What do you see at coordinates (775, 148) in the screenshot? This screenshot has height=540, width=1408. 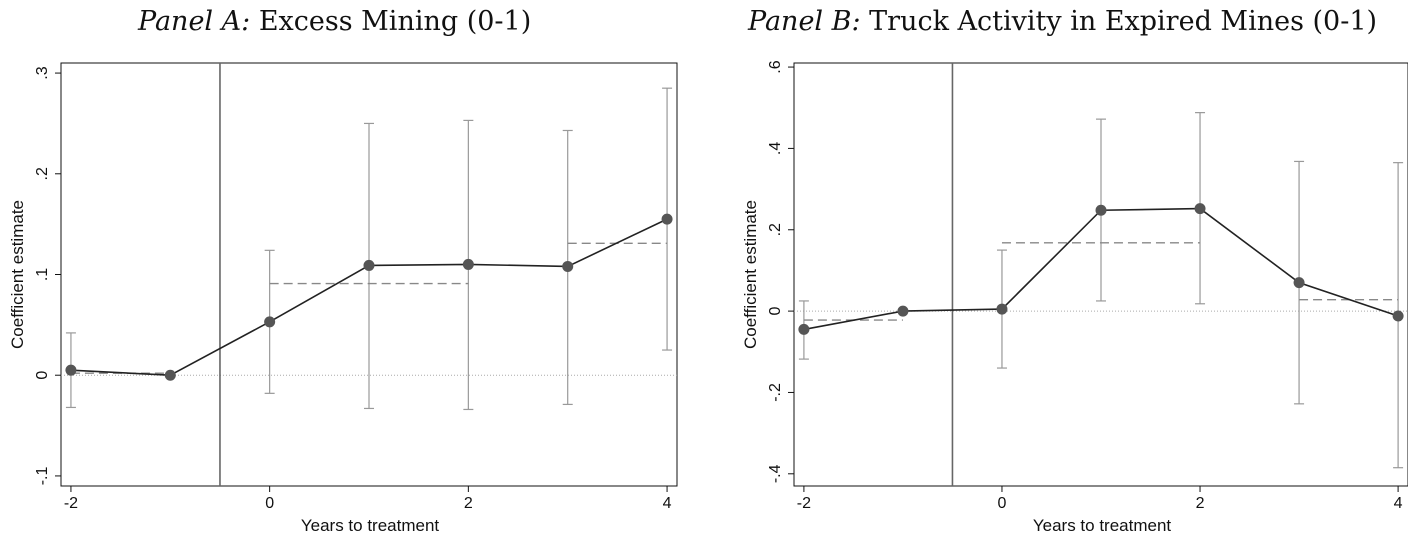 I see `panel-b-y-tick-label: .4` at bounding box center [775, 148].